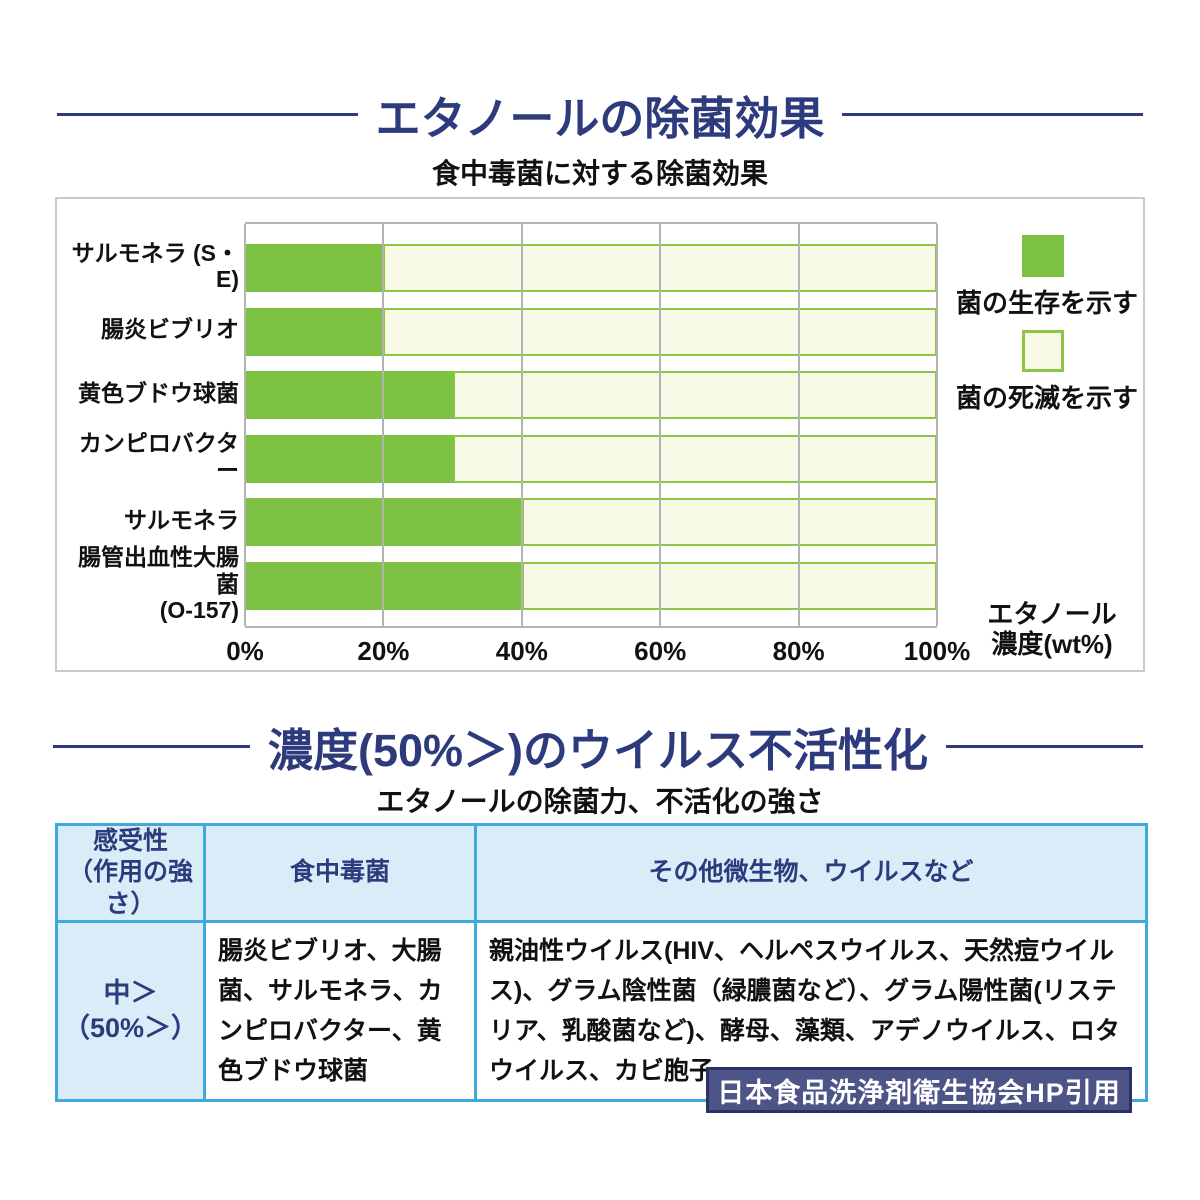 The width and height of the screenshot is (1200, 1200). I want to click on x-axis-tick: 0%, so click(245, 651).